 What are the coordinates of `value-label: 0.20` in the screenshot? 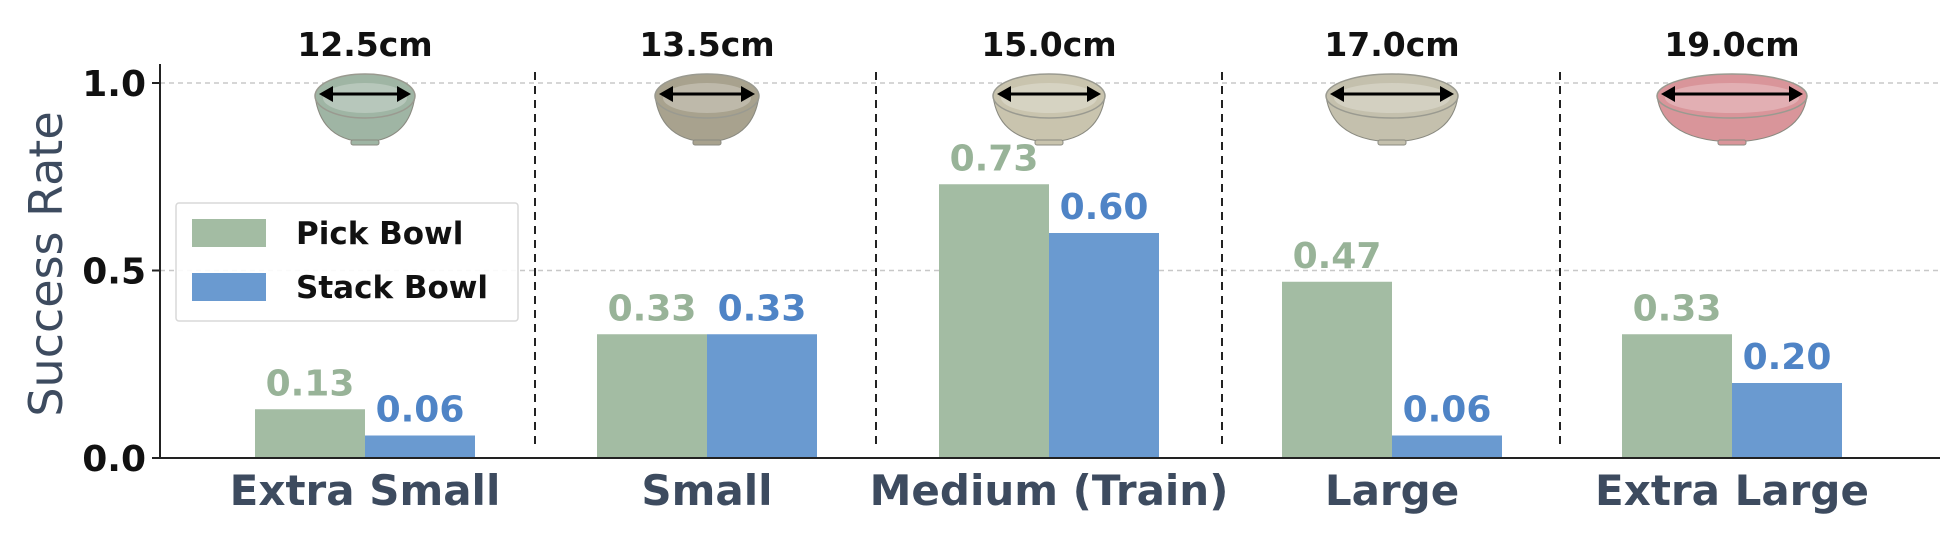 It's located at (1787, 357).